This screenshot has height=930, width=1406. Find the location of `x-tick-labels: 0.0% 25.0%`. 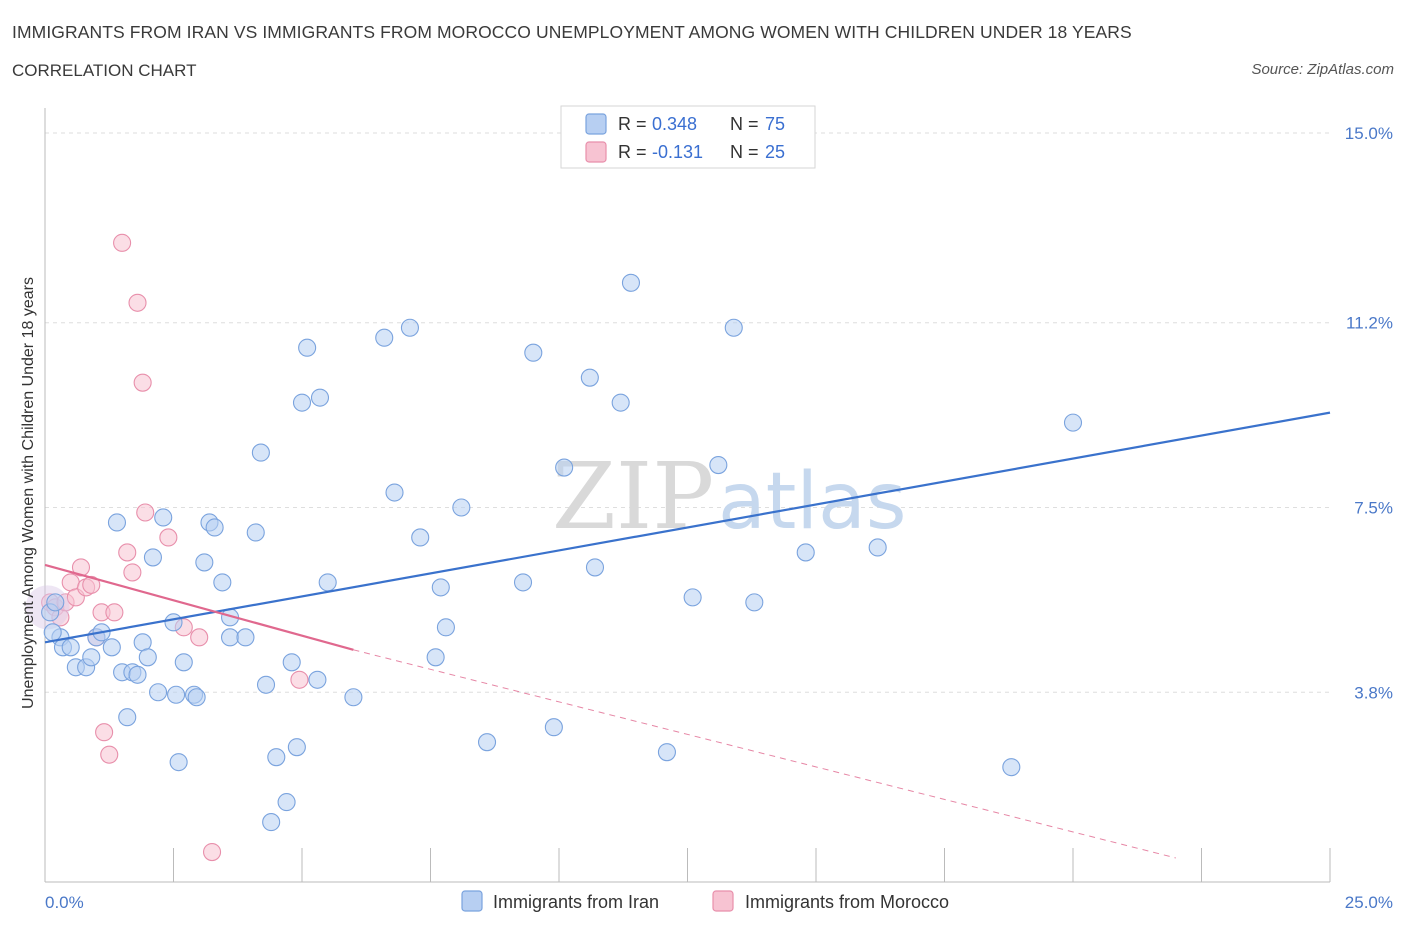

x-tick-labels: 0.0% 25.0% is located at coordinates (719, 902).